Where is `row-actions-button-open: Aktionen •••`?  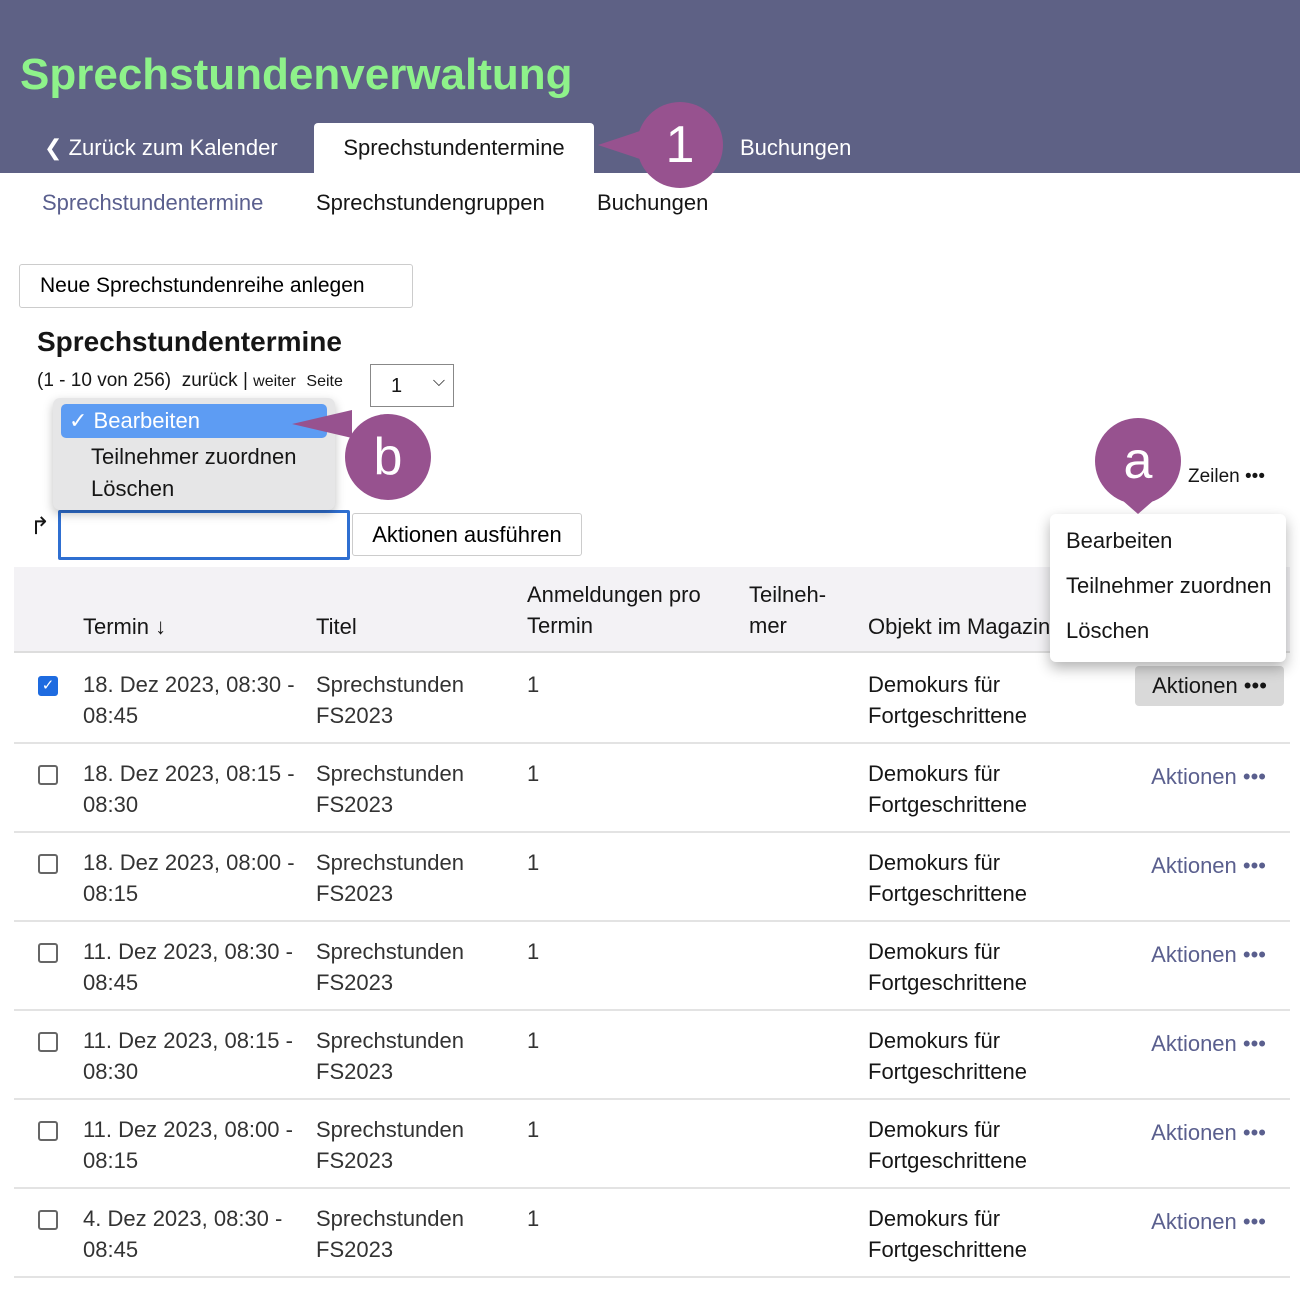 row-actions-button-open: Aktionen ••• is located at coordinates (1209, 686).